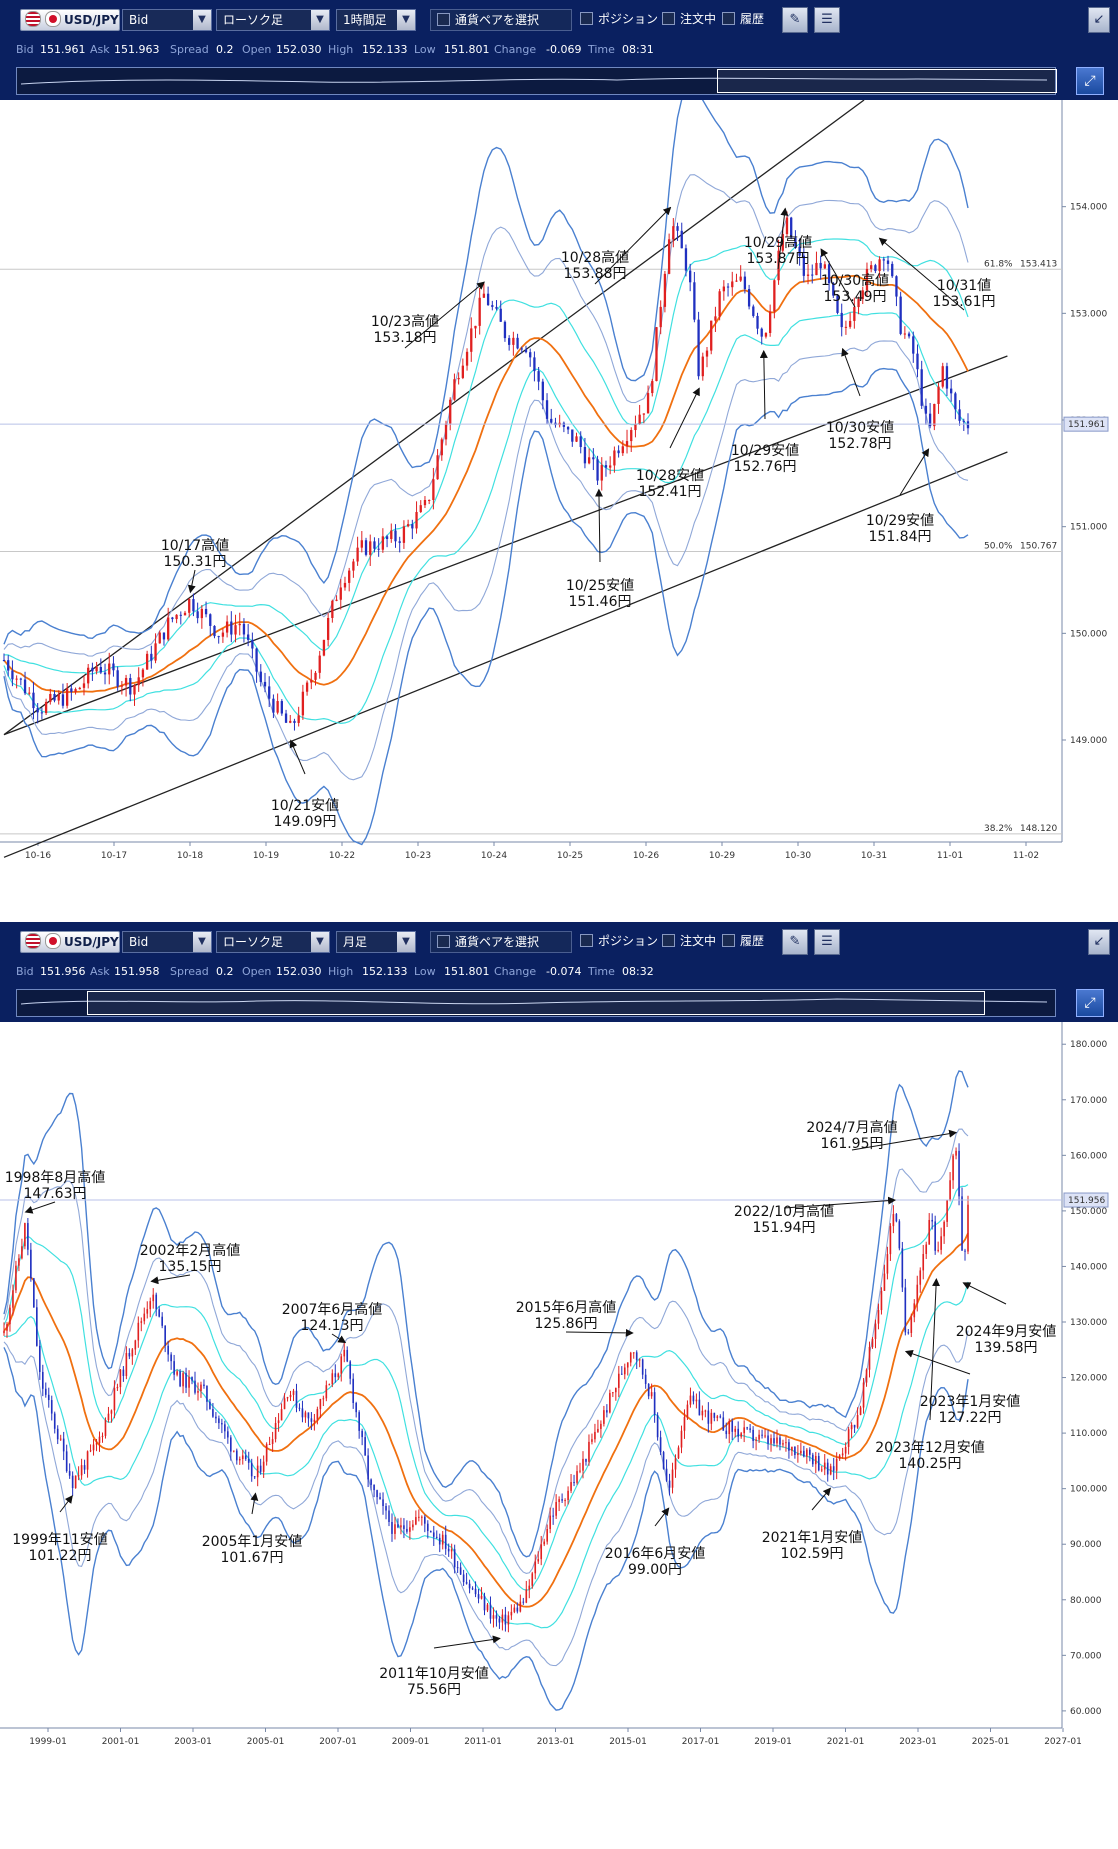  What do you see at coordinates (193, 1742) in the screenshot?
I see `x-tick-label: 2003-01` at bounding box center [193, 1742].